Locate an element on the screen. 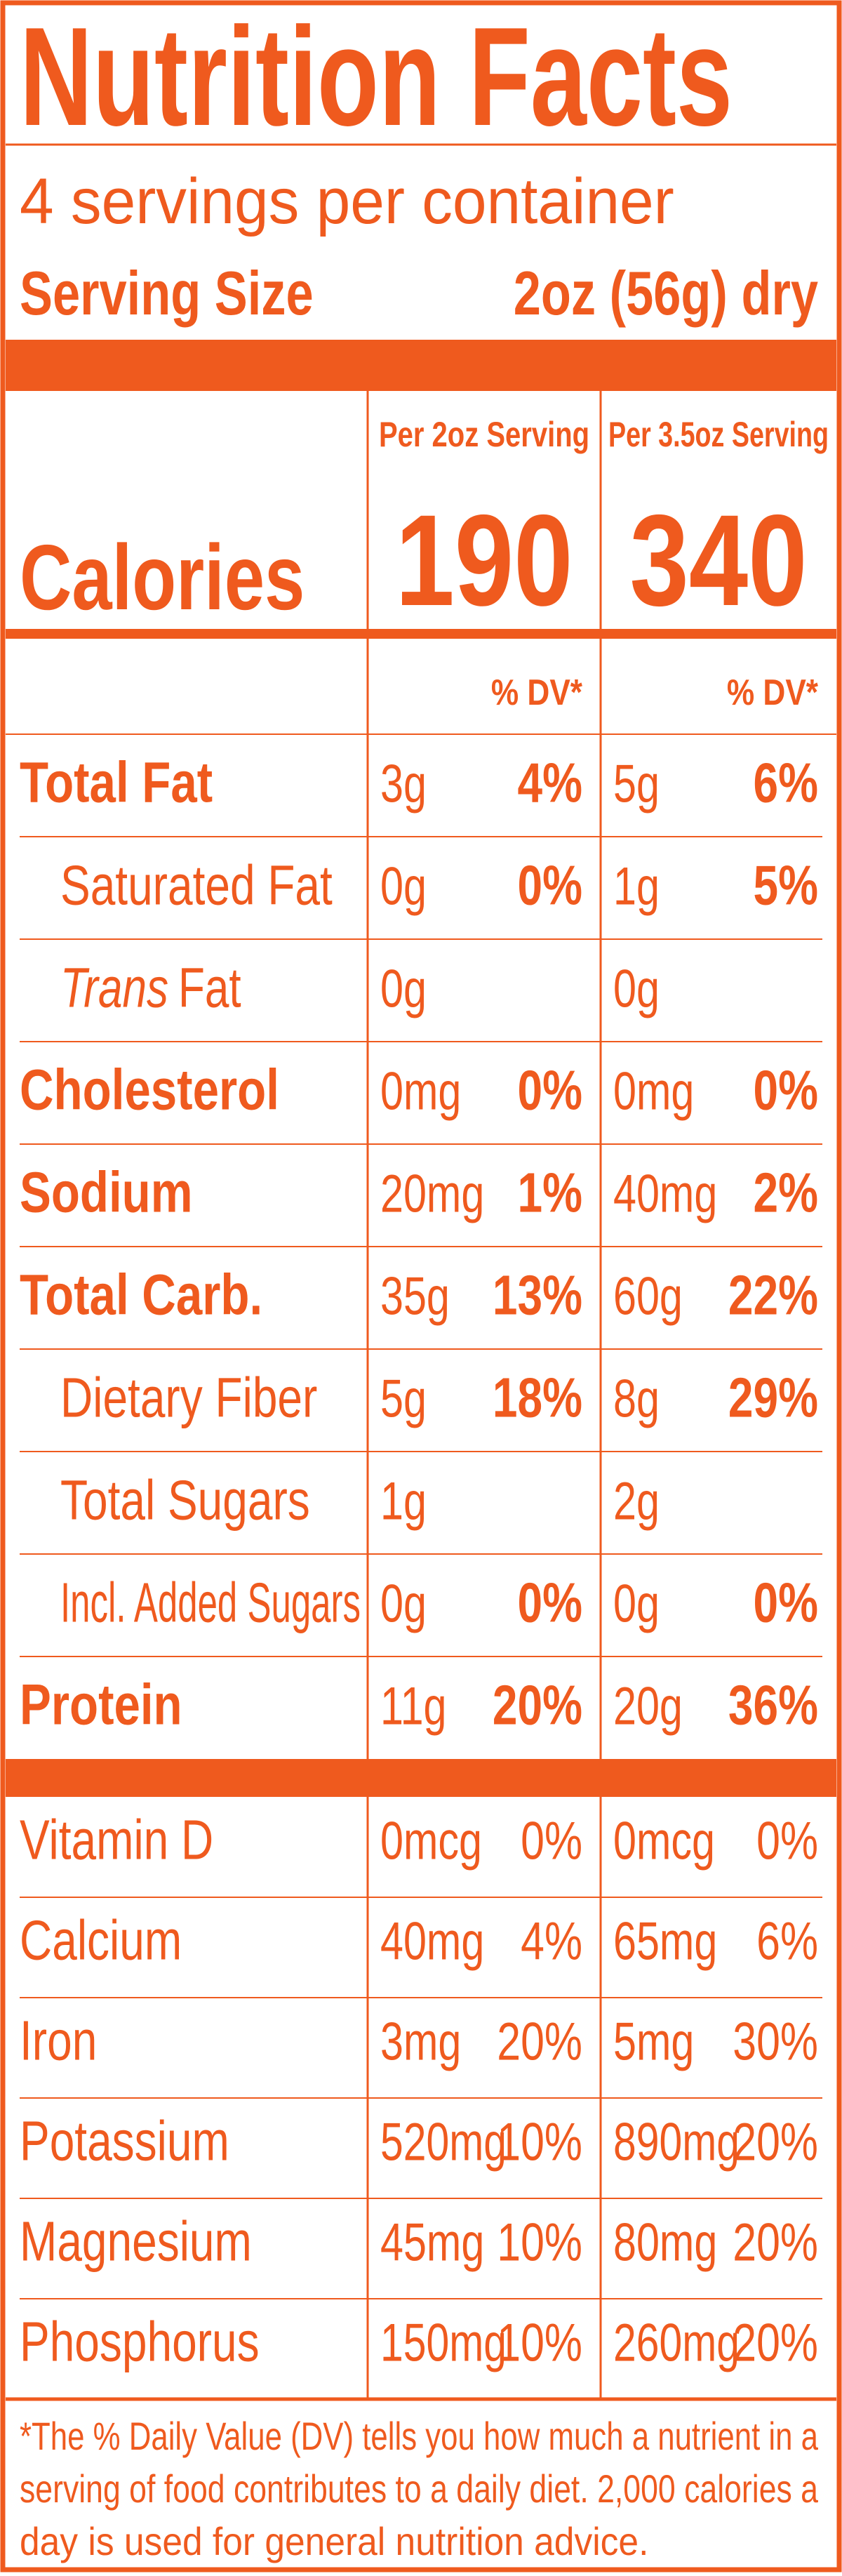 The height and width of the screenshot is (2576, 842). calorie-value: 340 is located at coordinates (718, 561).